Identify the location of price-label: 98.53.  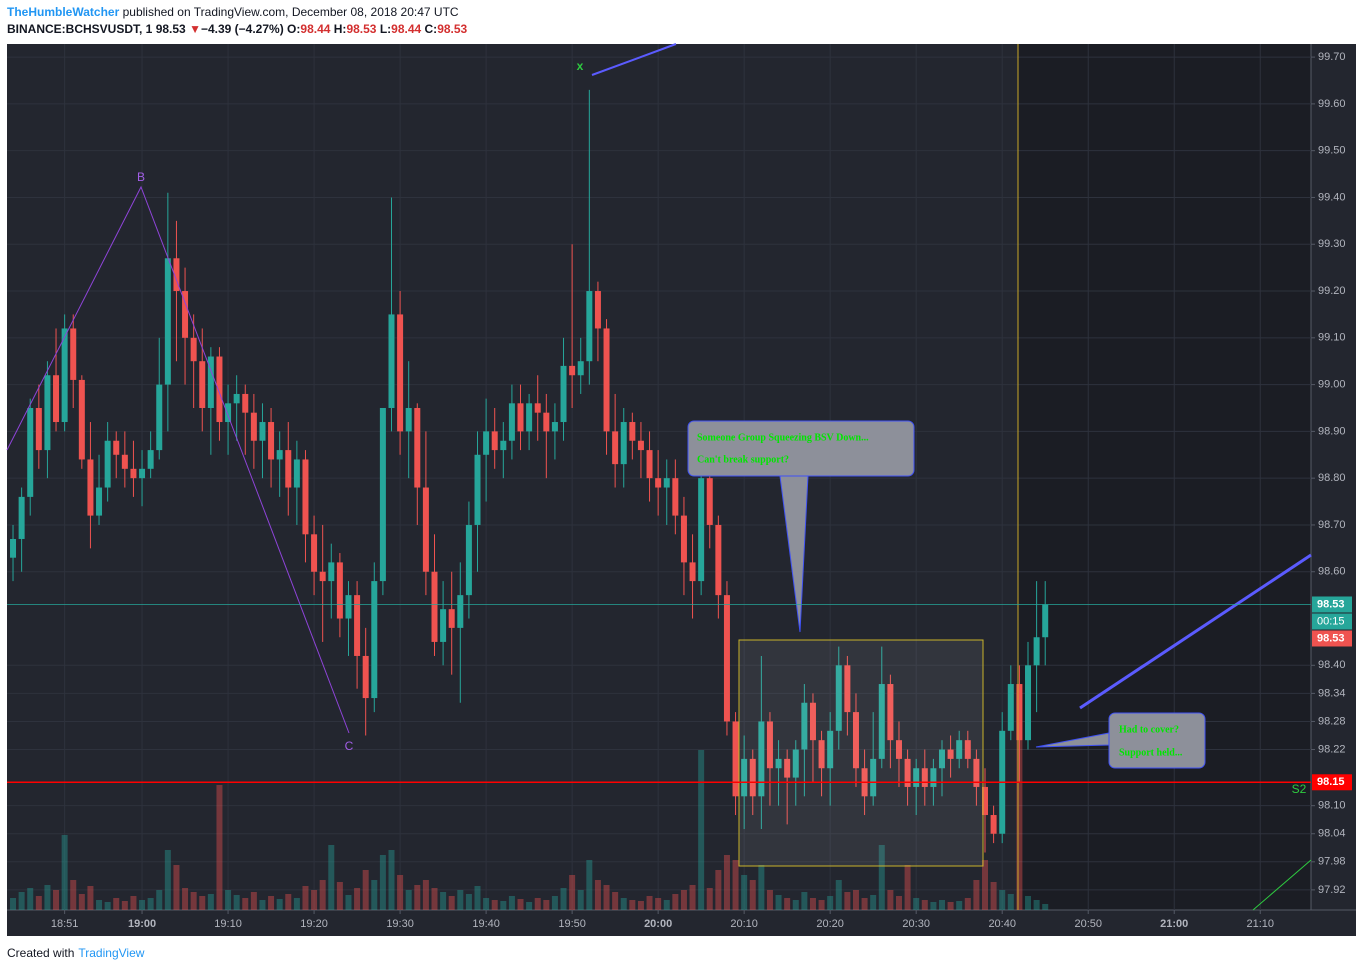
(1331, 638).